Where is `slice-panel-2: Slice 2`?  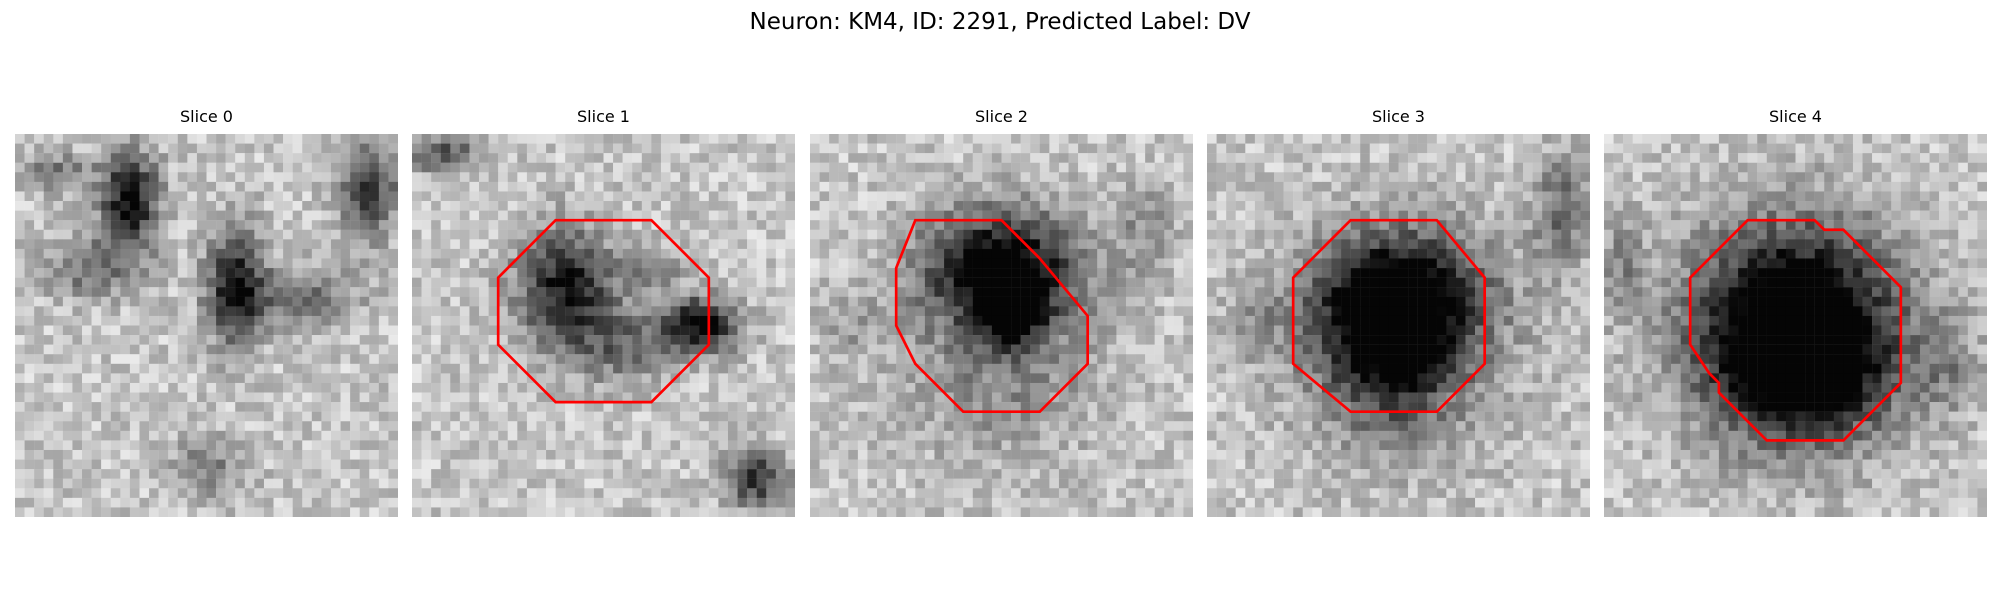
slice-panel-2: Slice 2 is located at coordinates (1001, 312).